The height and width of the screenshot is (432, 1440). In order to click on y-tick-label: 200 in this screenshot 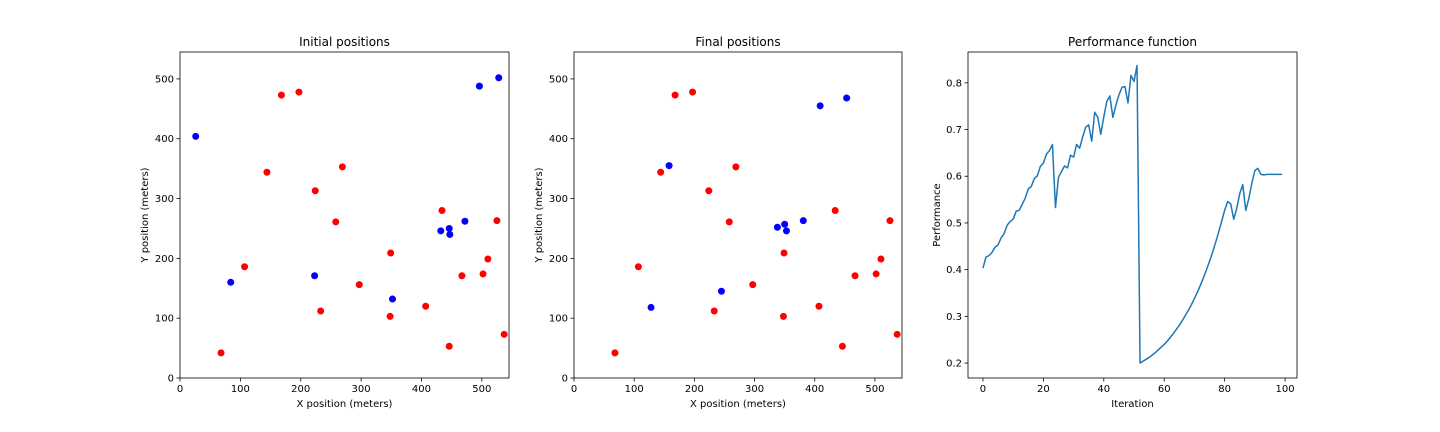, I will do `click(164, 259)`.